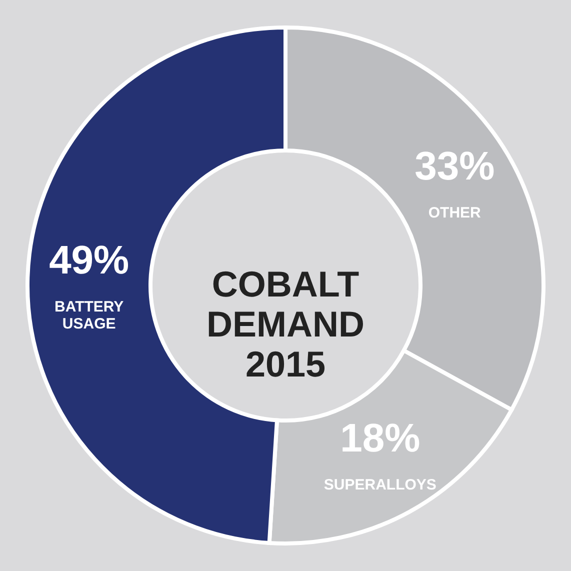 This screenshot has width=571, height=571. I want to click on text: COBALT DEMAND 2015, so click(285, 324).